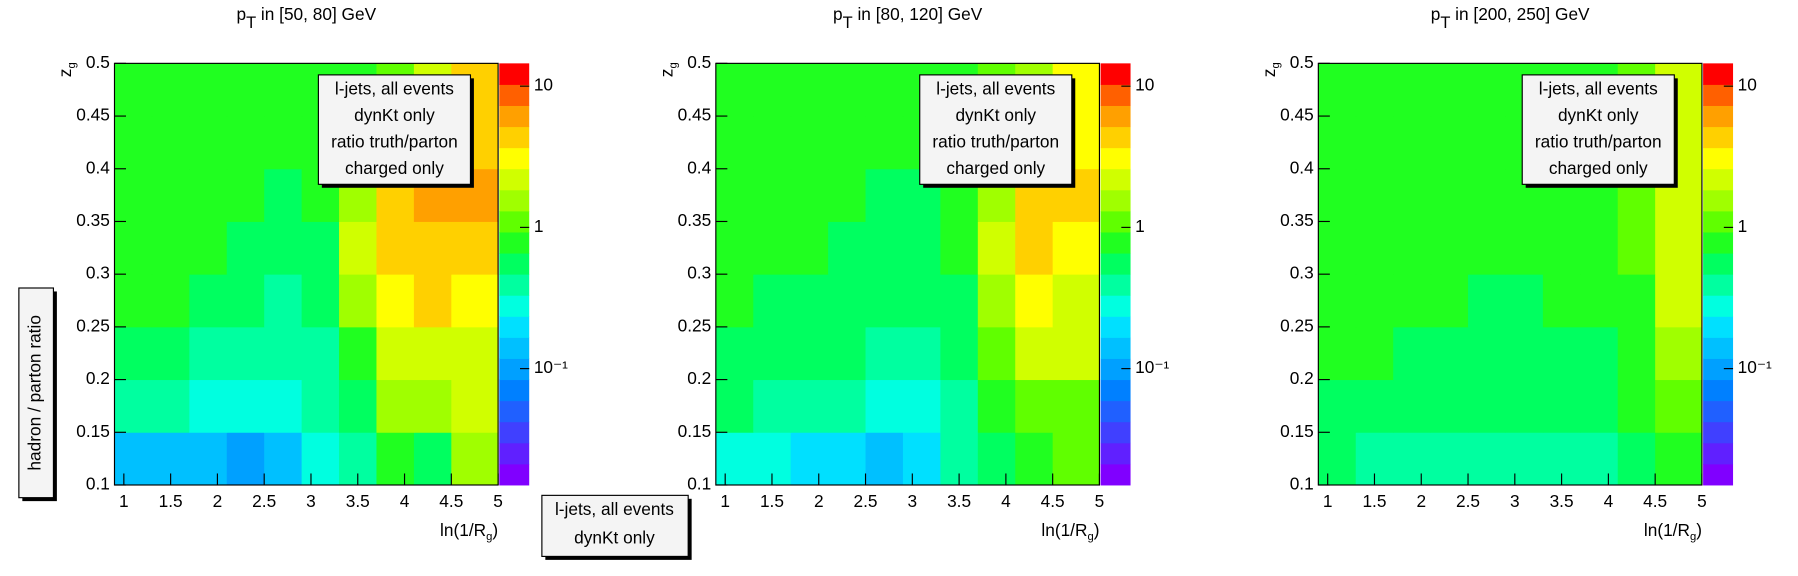 Image resolution: width=1798 pixels, height=576 pixels. Describe the element at coordinates (1053, 501) in the screenshot. I see `x-tick-label: 4.5` at that location.